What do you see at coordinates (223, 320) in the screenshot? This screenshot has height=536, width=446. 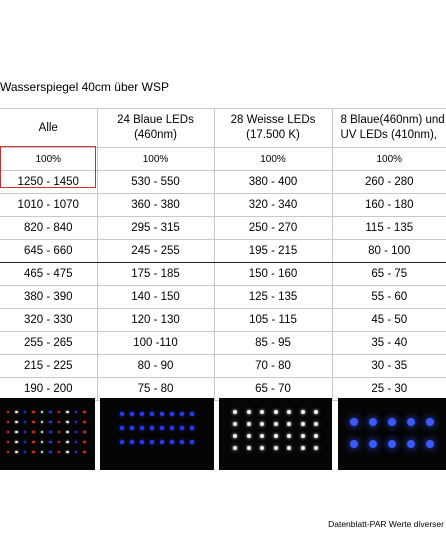 I see `table-row: 320 - 330 120 - 130 105 - 115 45 - 50` at bounding box center [223, 320].